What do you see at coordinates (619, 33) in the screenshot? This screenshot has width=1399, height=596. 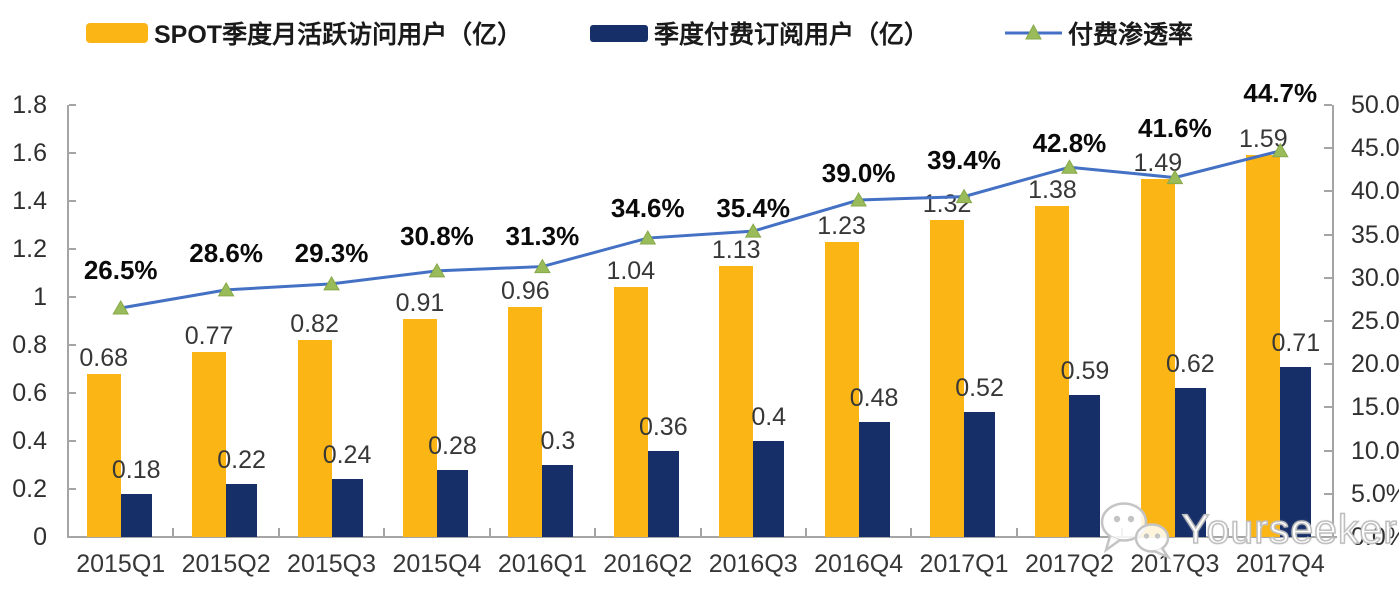 I see `subscribers-swatch-icon` at bounding box center [619, 33].